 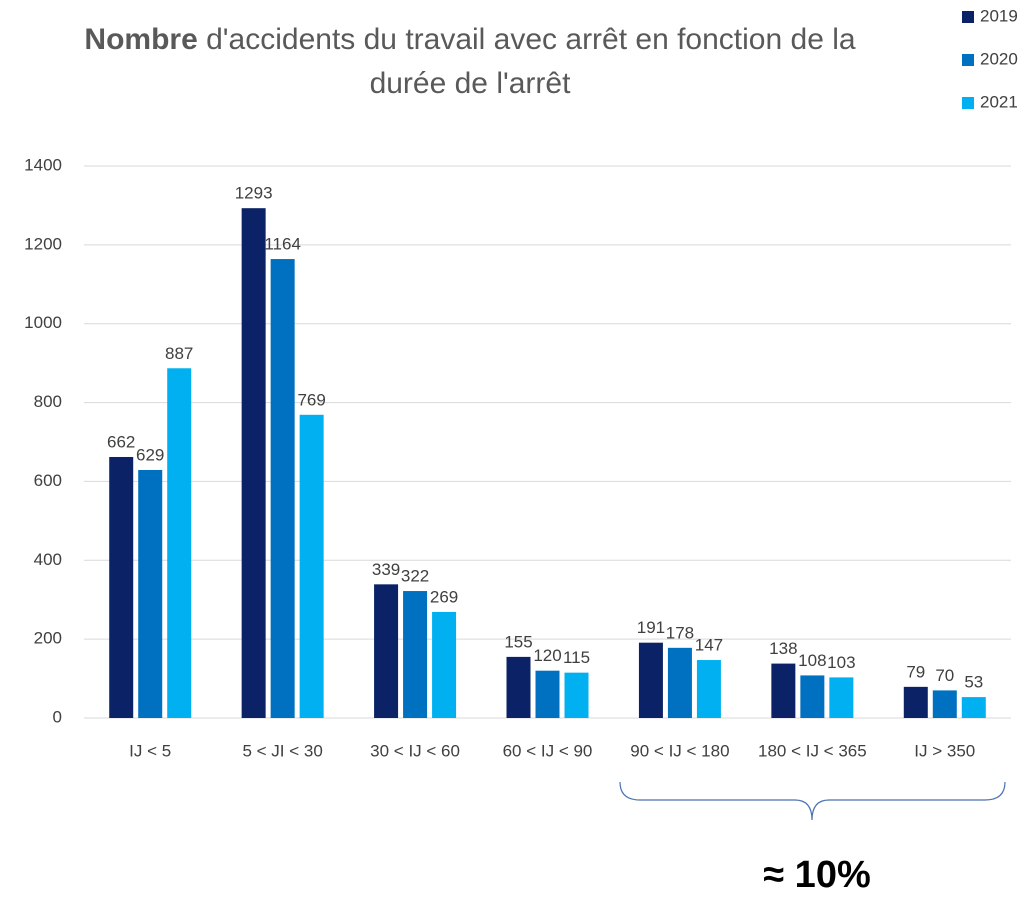 What do you see at coordinates (444, 596) in the screenshot?
I see `data-label: 269` at bounding box center [444, 596].